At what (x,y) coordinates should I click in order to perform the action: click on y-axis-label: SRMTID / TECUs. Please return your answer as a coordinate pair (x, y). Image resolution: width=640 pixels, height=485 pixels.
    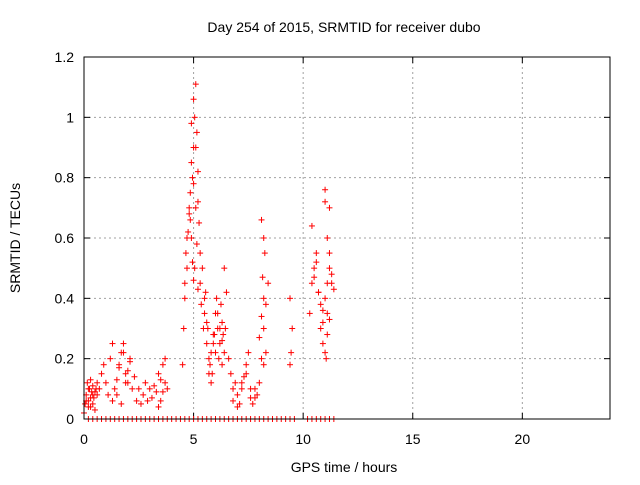
    Looking at the image, I should click on (15, 238).